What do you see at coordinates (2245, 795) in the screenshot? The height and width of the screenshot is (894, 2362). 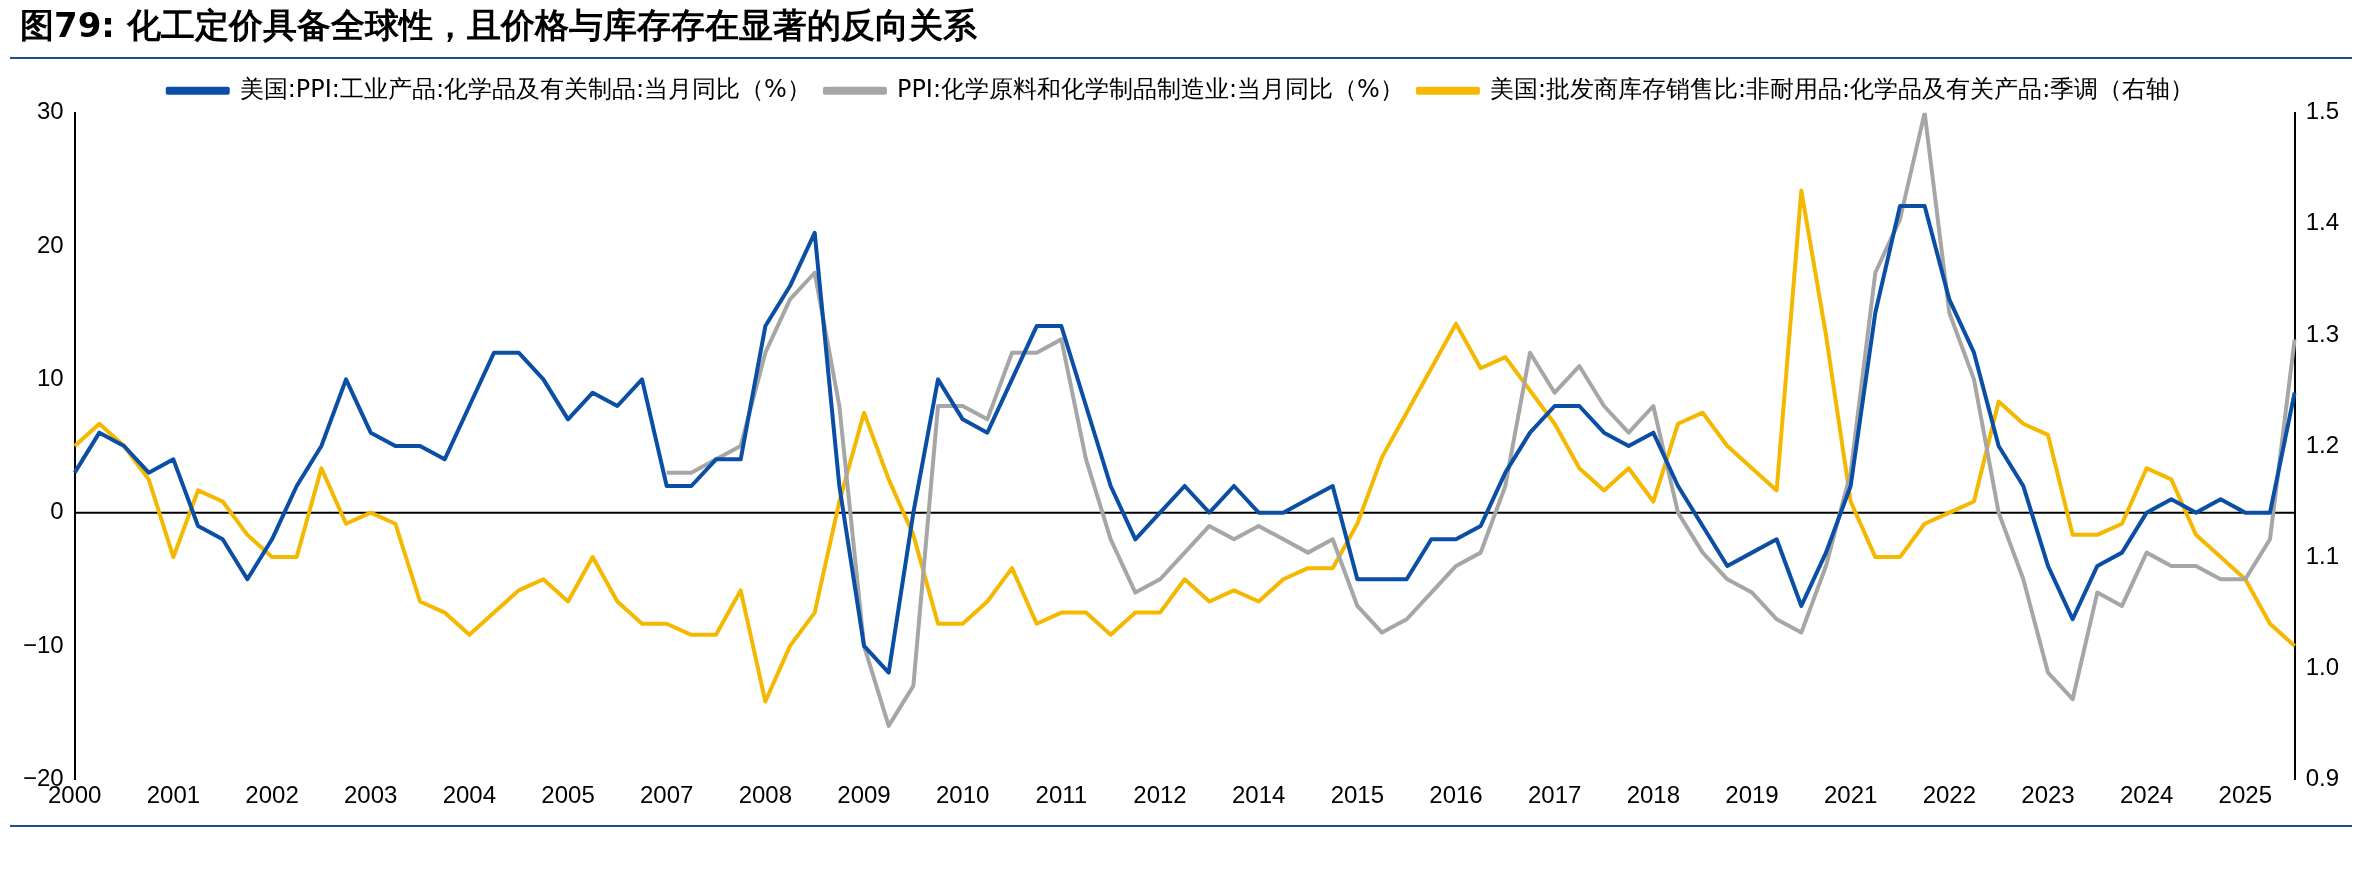 I see `x-tick-label: 2025` at bounding box center [2245, 795].